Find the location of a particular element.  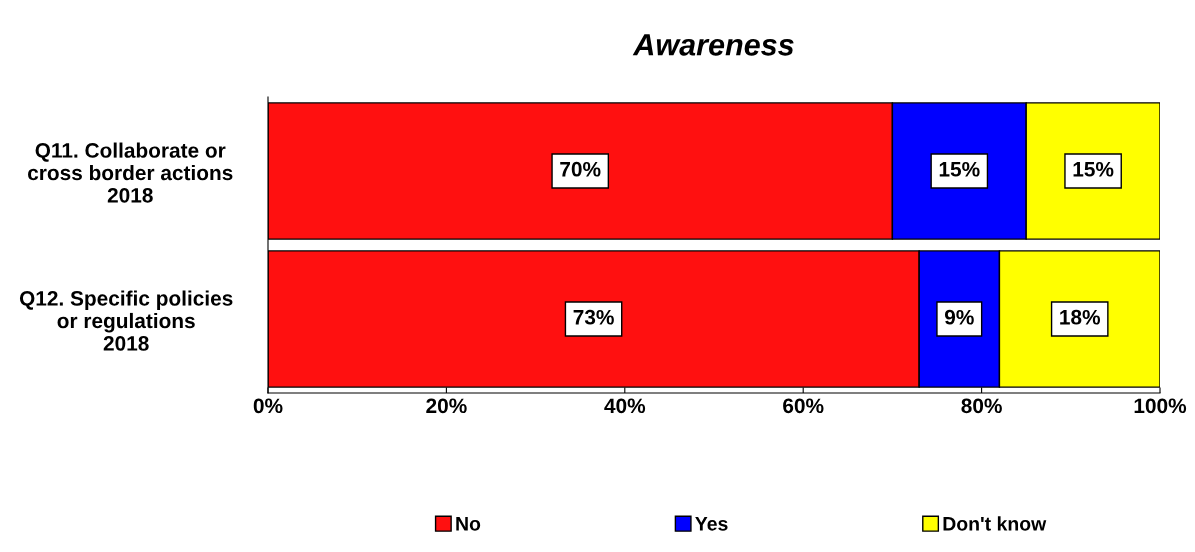

x-tick-label: 0% is located at coordinates (268, 406).